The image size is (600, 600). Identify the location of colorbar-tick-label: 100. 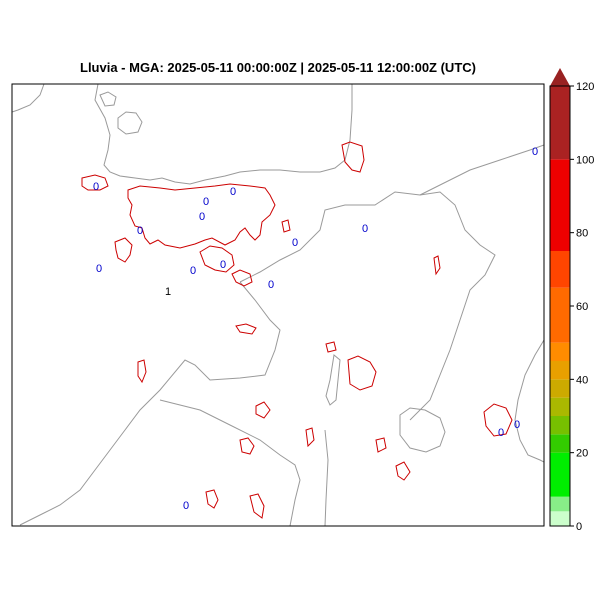
(585, 160).